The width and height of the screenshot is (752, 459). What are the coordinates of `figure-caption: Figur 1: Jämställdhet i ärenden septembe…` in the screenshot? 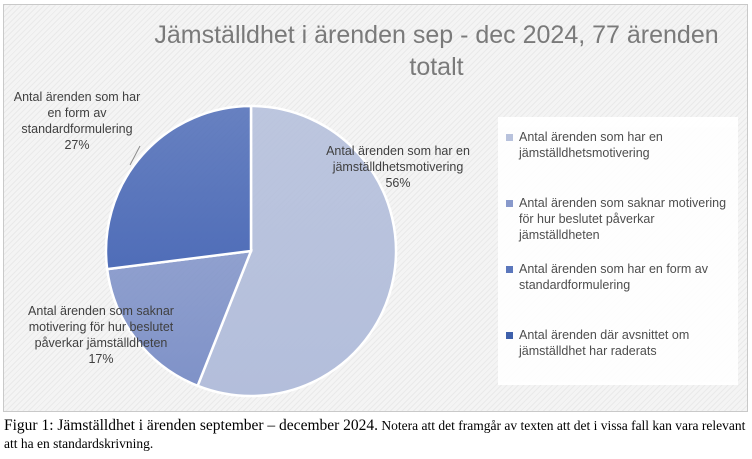 It's located at (376, 435).